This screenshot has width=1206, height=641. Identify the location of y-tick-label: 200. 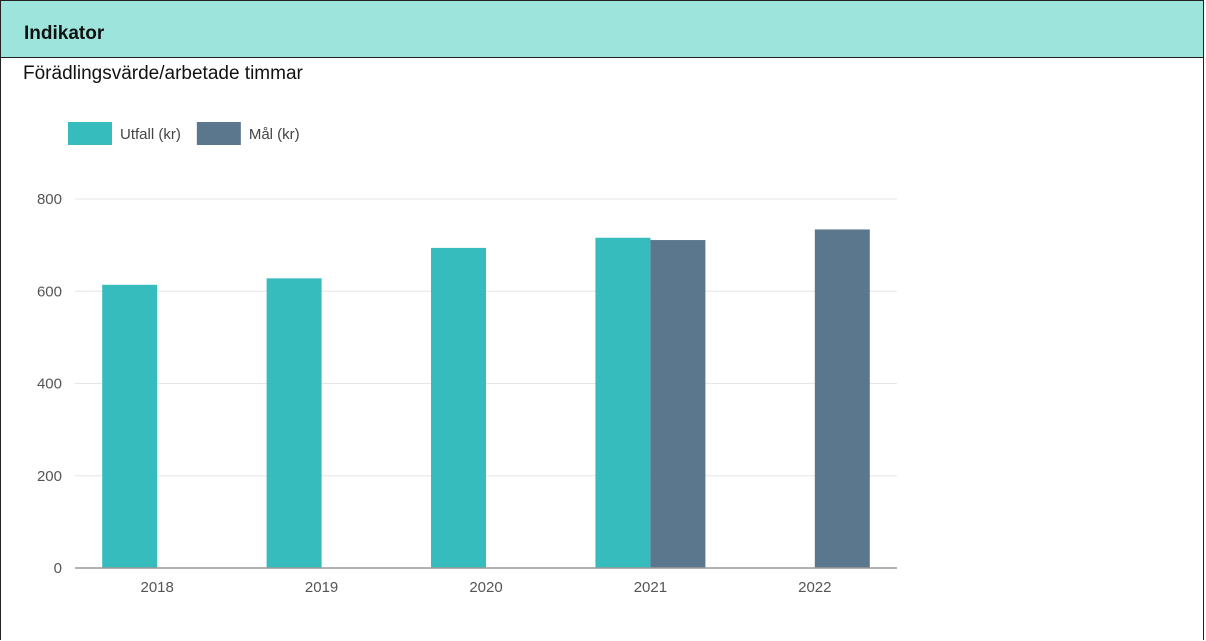
(49, 476).